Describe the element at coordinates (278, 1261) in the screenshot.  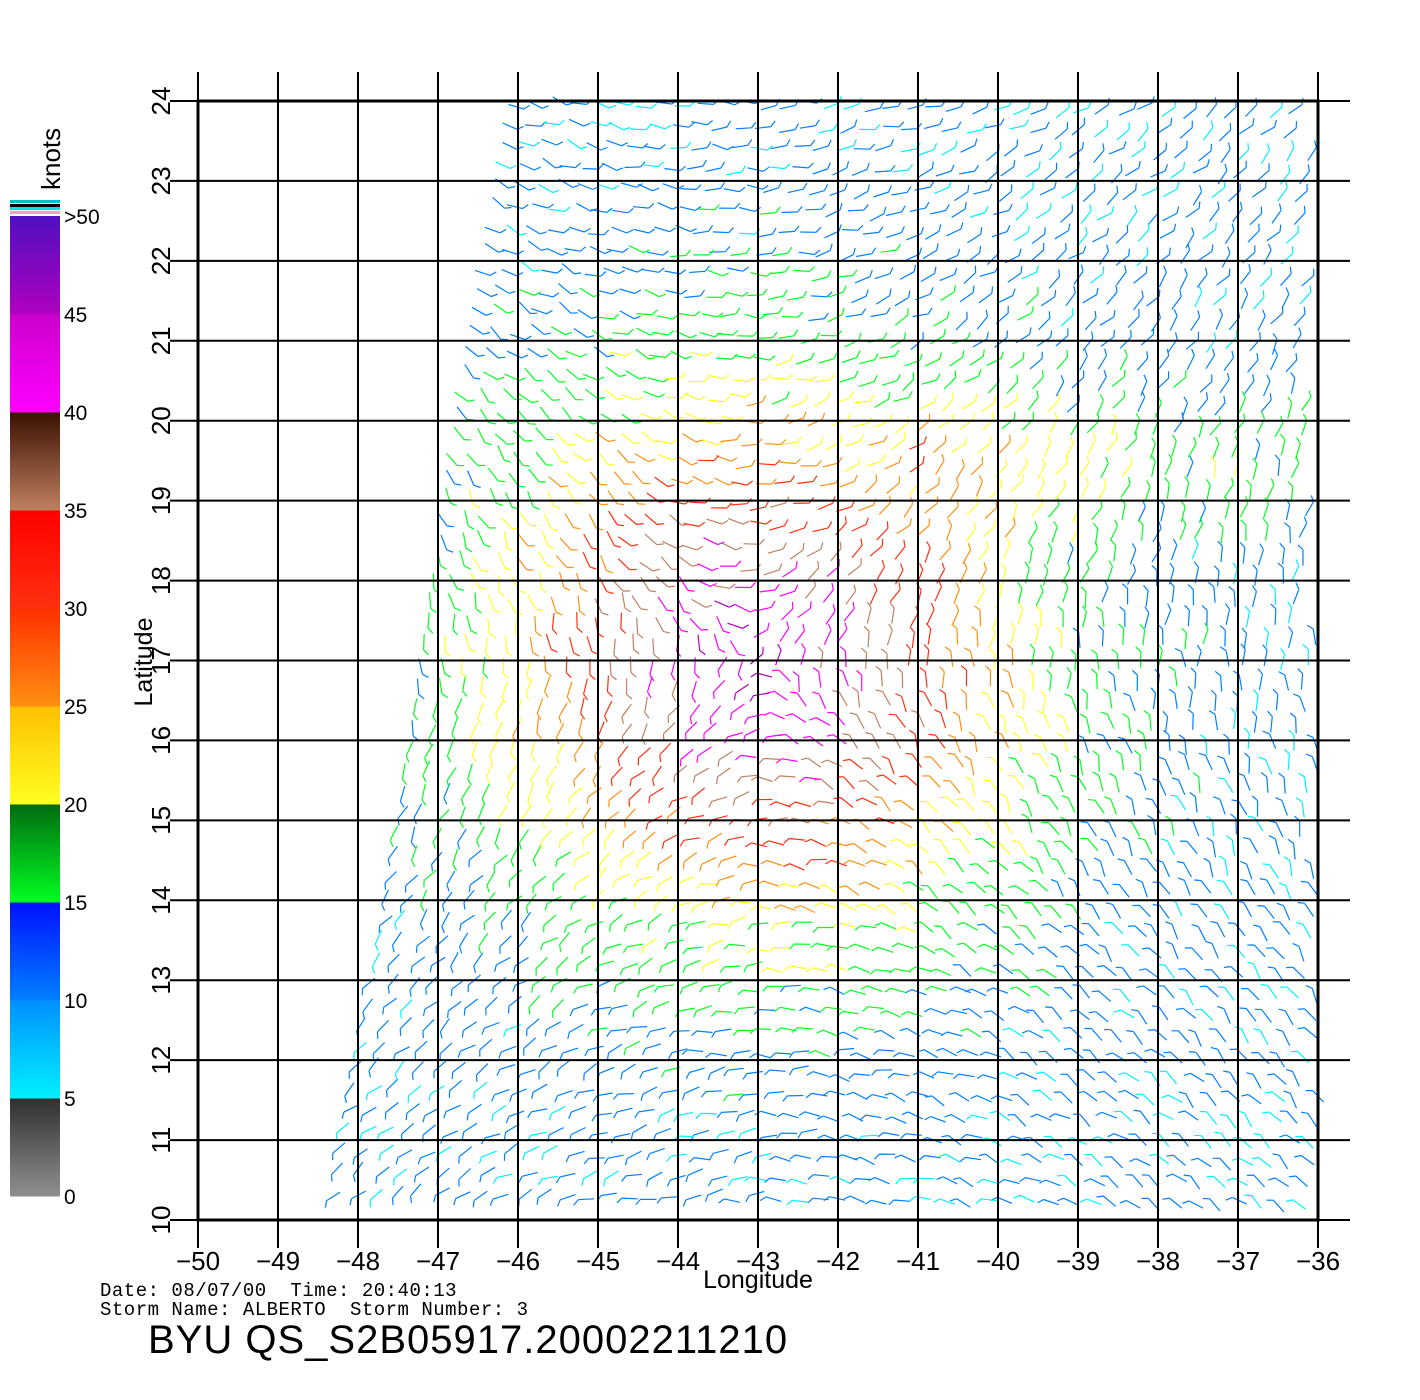
I see `lon-tick-label: −49` at that location.